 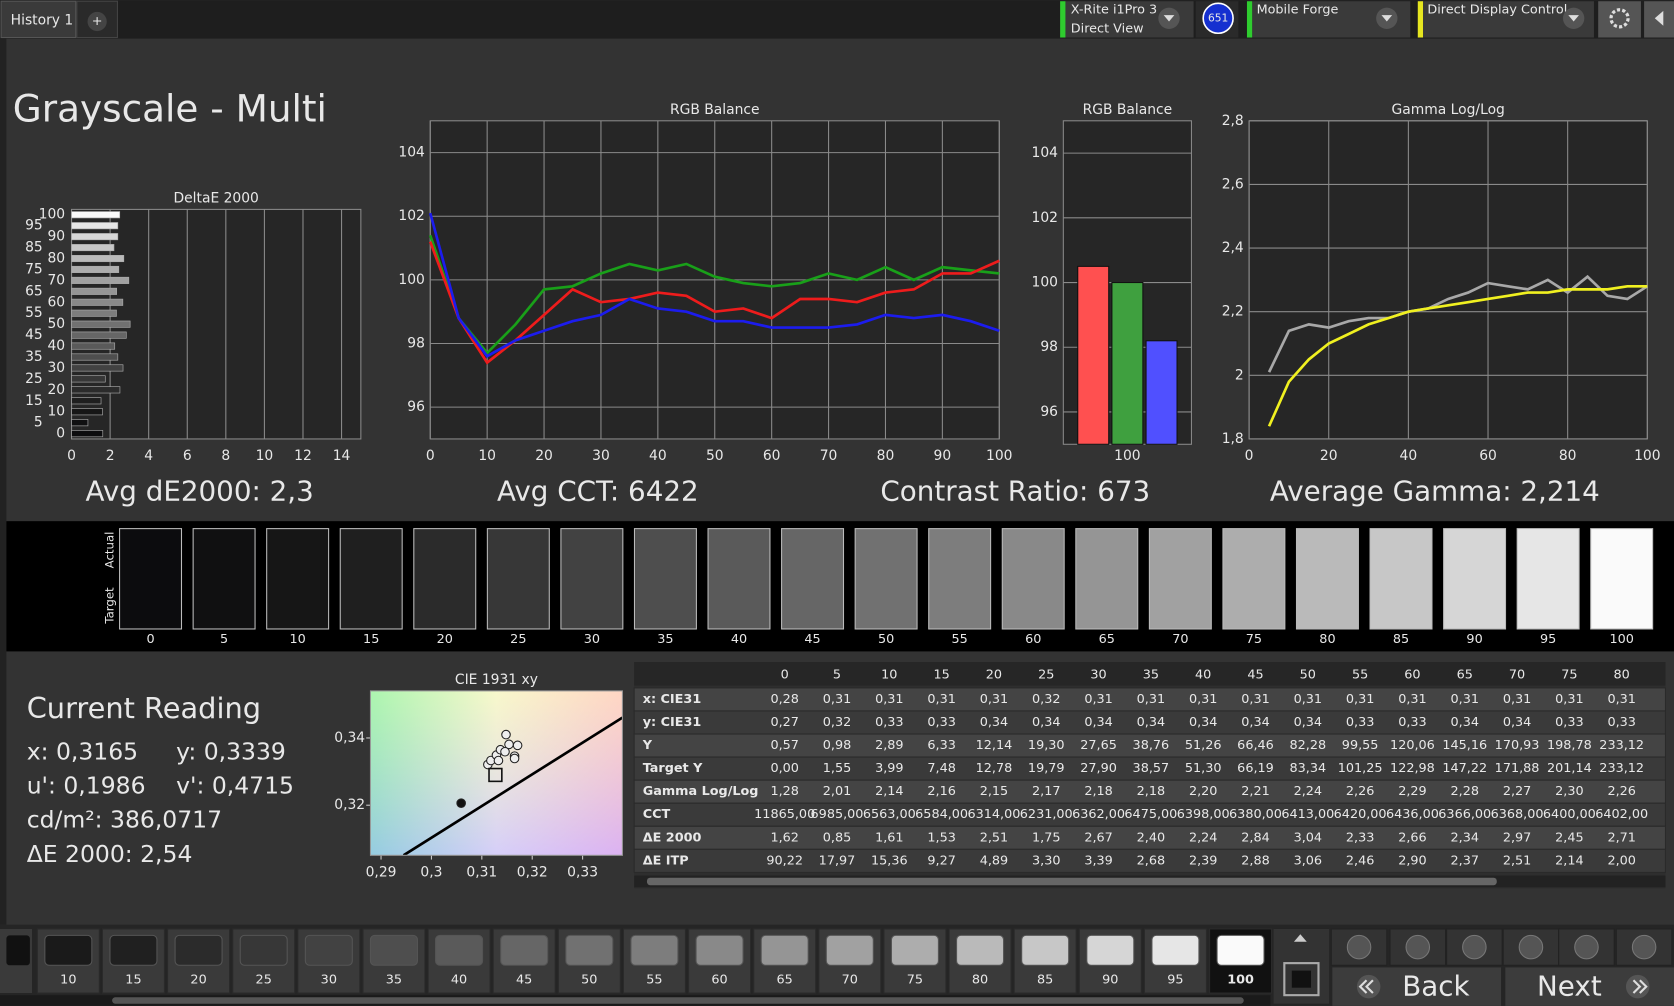 What do you see at coordinates (941, 674) in the screenshot?
I see `column-header: 15` at bounding box center [941, 674].